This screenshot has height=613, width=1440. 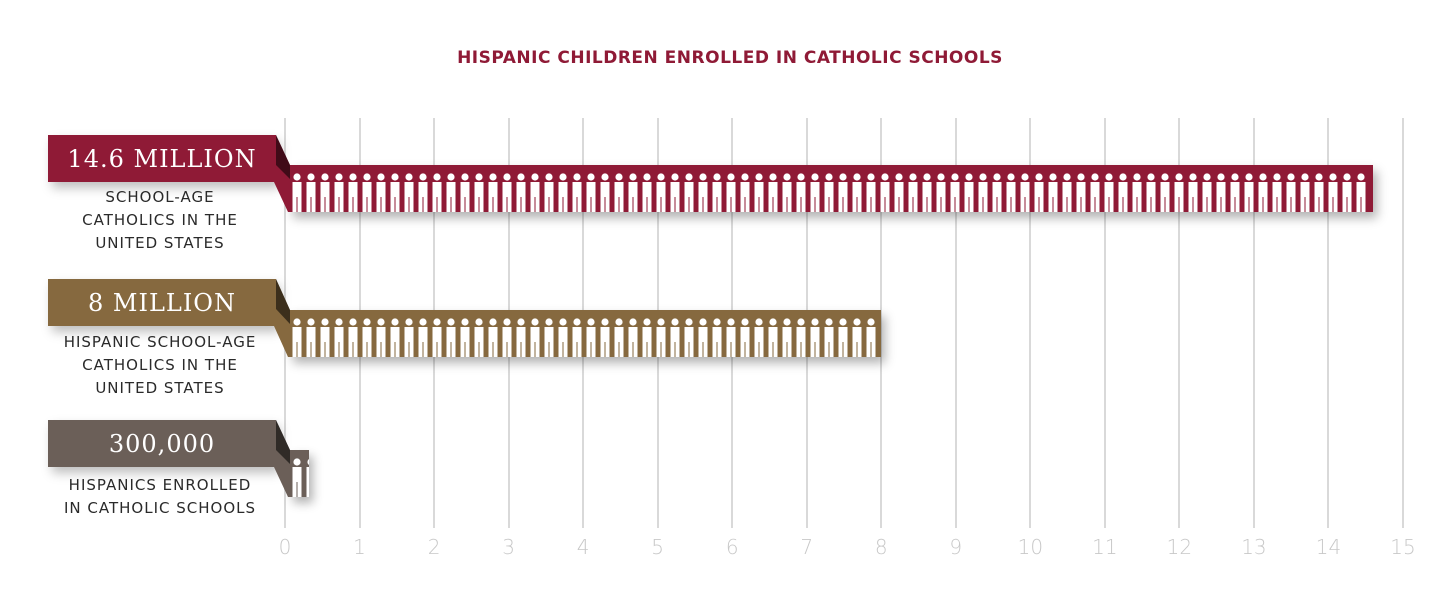 I want to click on value-label-box: 14.6 MILLION, so click(x=162, y=158).